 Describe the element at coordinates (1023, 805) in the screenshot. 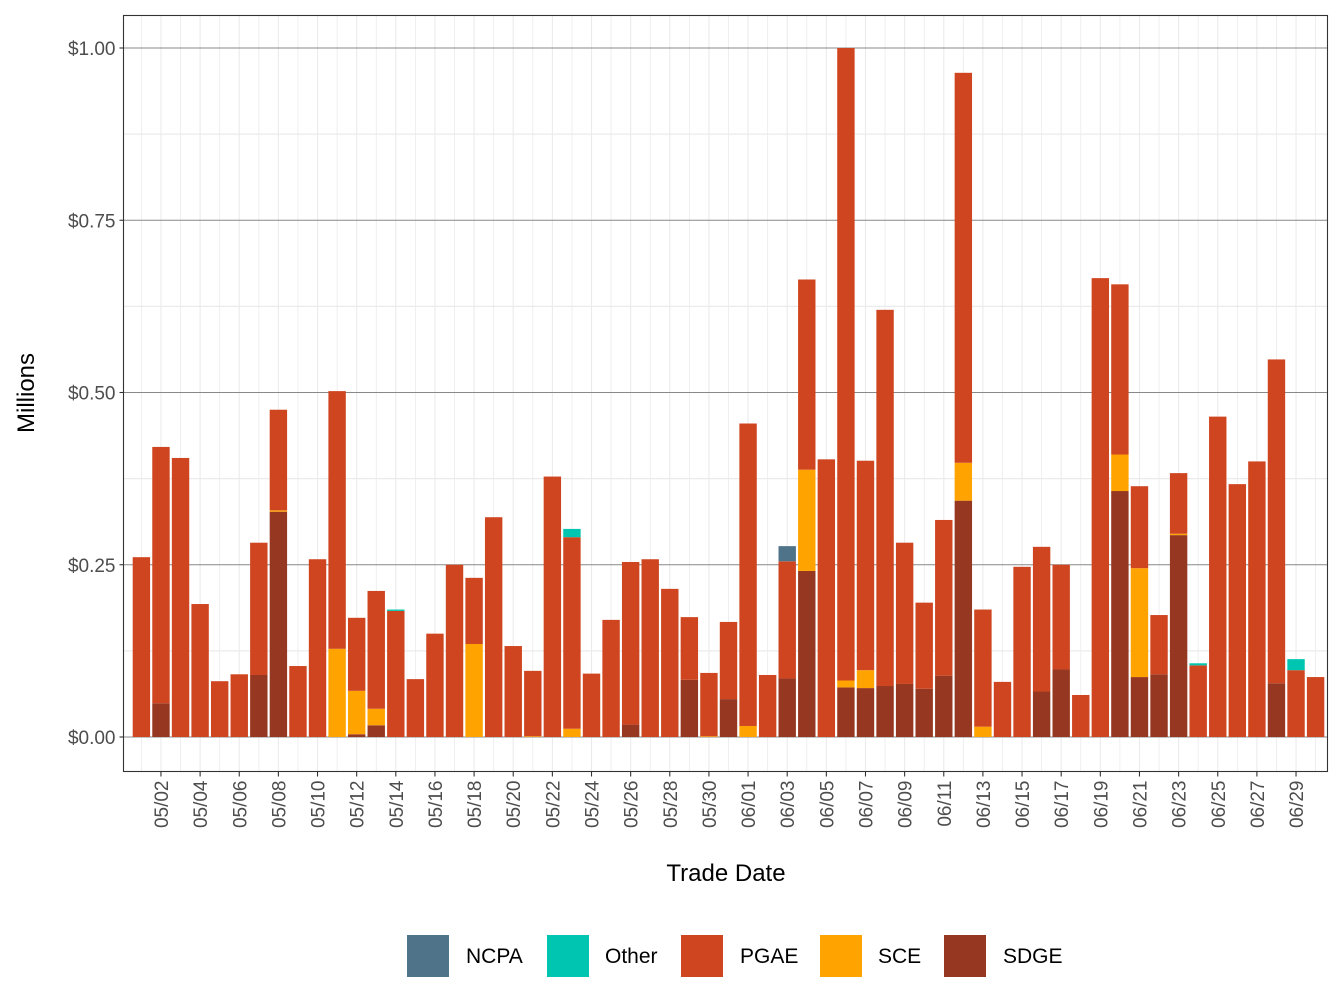

I see `x-tick-label: 06/15` at that location.